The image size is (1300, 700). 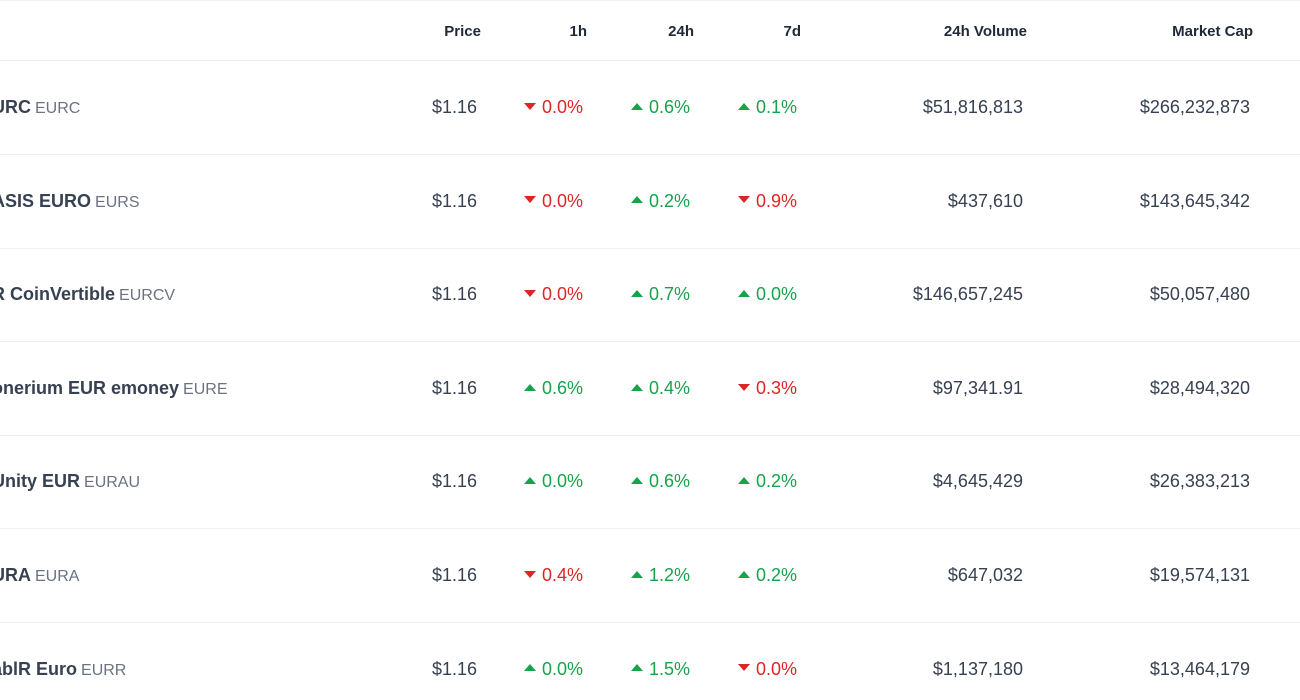 What do you see at coordinates (977, 387) in the screenshot?
I see `coin-24h-volume: $97,341.91` at bounding box center [977, 387].